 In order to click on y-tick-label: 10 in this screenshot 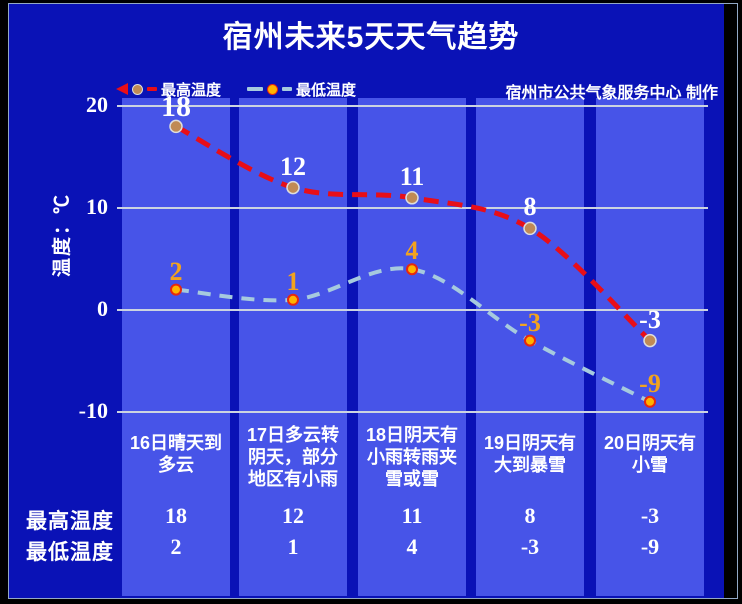, I will do `click(97, 206)`.